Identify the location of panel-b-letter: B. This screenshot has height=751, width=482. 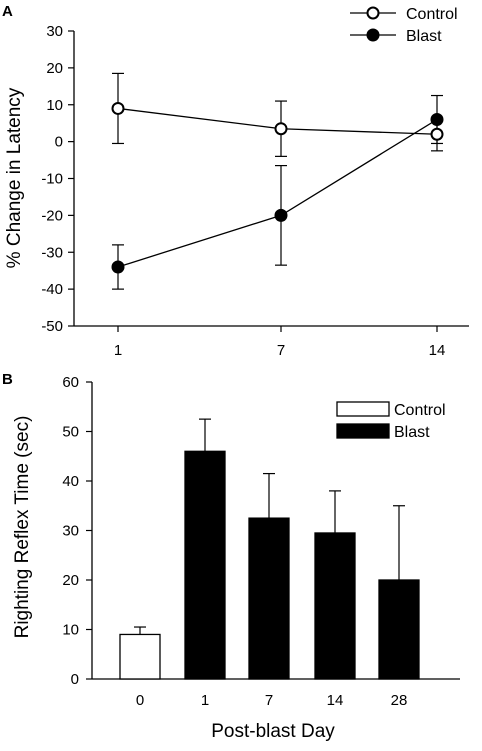
(7, 379).